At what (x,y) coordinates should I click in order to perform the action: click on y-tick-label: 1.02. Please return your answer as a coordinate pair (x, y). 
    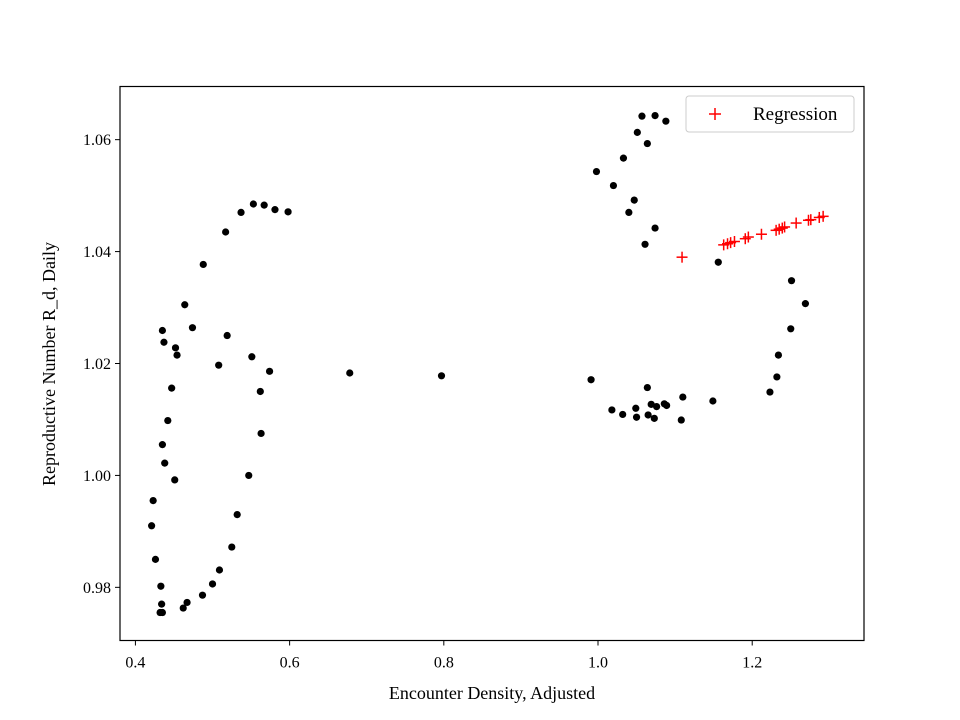
    Looking at the image, I should click on (97, 364).